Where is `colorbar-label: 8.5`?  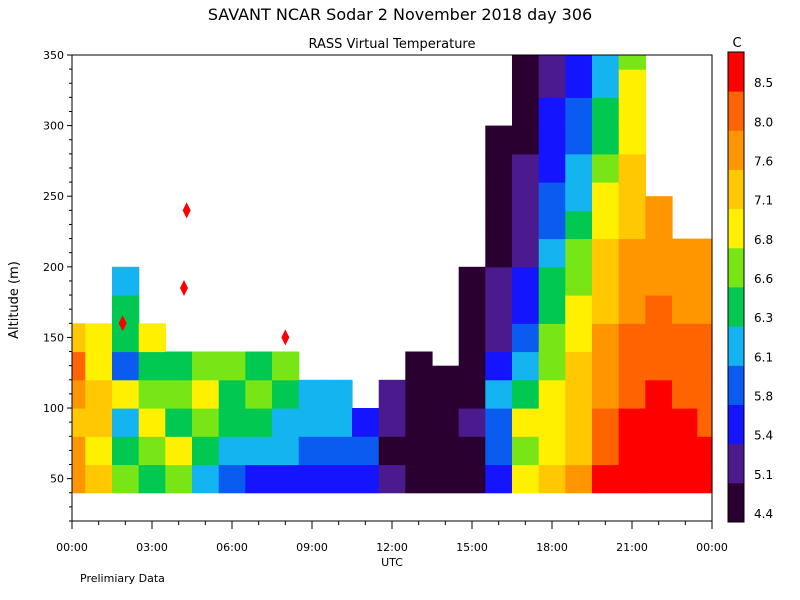 colorbar-label: 8.5 is located at coordinates (763, 83).